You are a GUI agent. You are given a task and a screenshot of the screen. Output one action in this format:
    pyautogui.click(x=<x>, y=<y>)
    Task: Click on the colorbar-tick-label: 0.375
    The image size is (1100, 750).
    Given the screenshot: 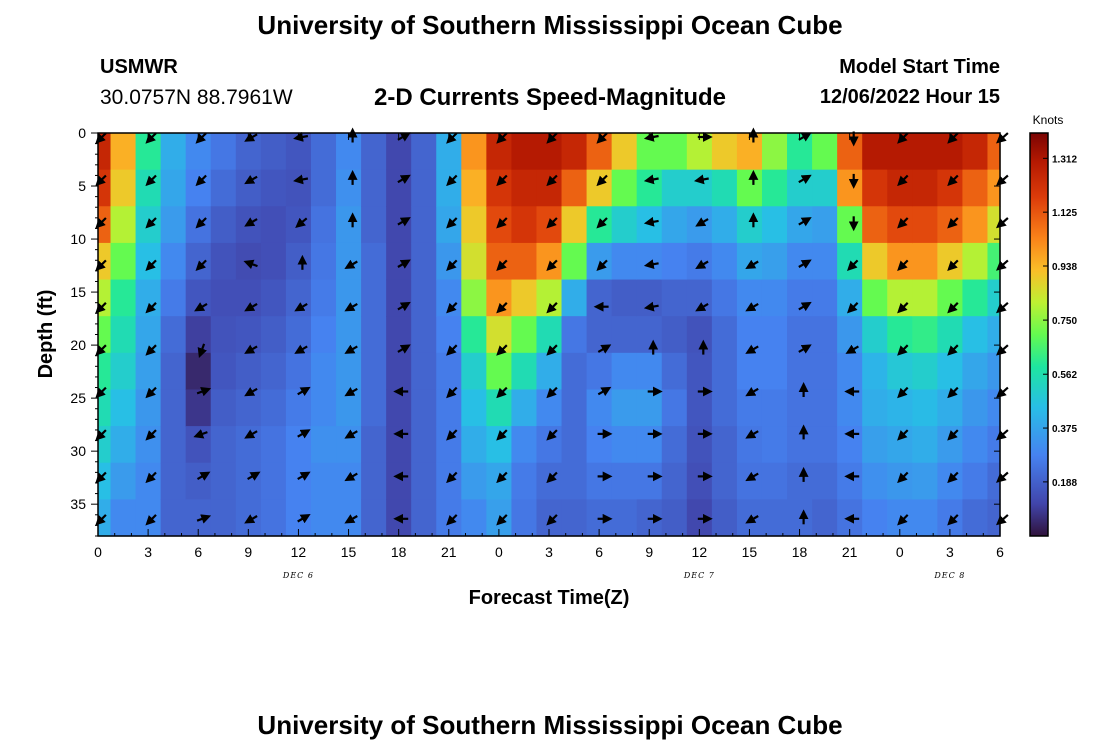 What is the action you would take?
    pyautogui.click(x=1064, y=429)
    